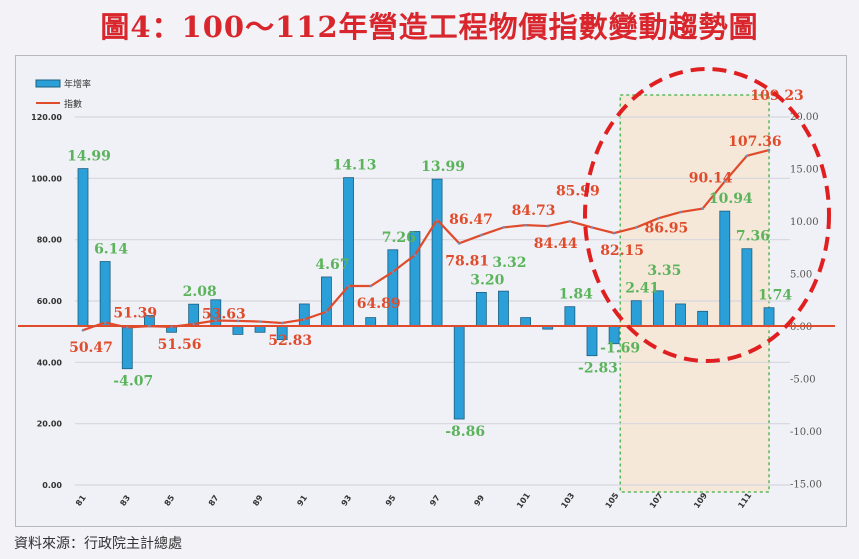 This screenshot has width=859, height=559. What do you see at coordinates (224, 315) in the screenshot?
I see `index-label-87: 53.63` at bounding box center [224, 315].